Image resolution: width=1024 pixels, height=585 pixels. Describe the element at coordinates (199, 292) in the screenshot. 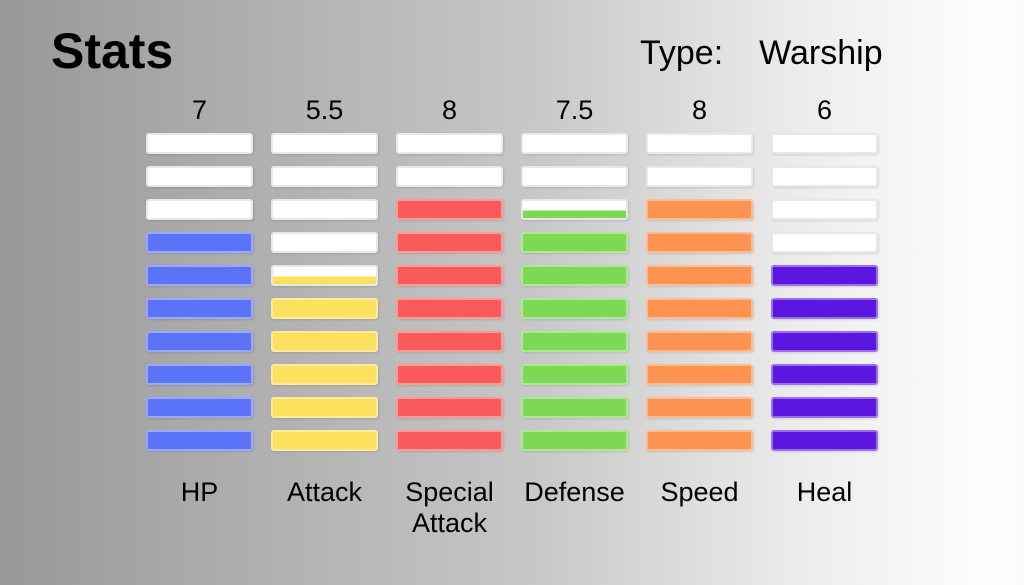

I see `stat-segments-hp` at that location.